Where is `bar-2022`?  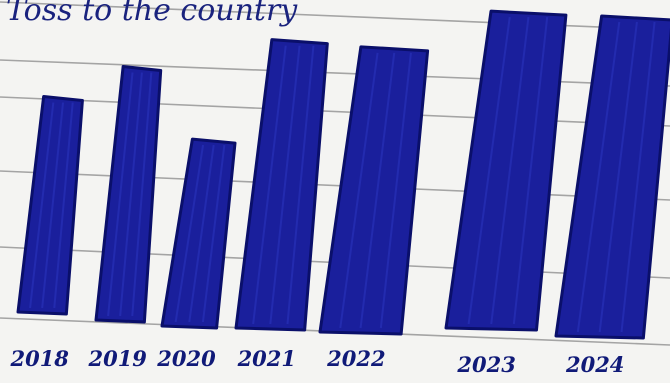
bar-2022 is located at coordinates (374, 190).